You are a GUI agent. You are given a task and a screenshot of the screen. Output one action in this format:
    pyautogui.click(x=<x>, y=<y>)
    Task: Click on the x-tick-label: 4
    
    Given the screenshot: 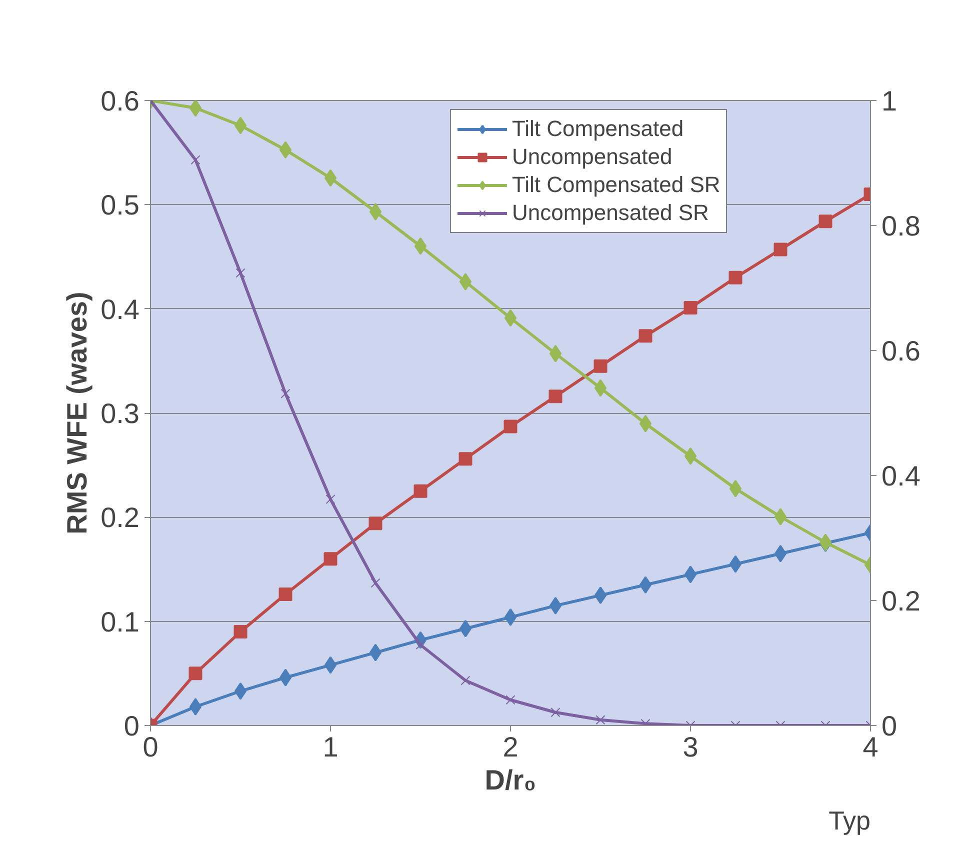 What is the action you would take?
    pyautogui.click(x=870, y=747)
    